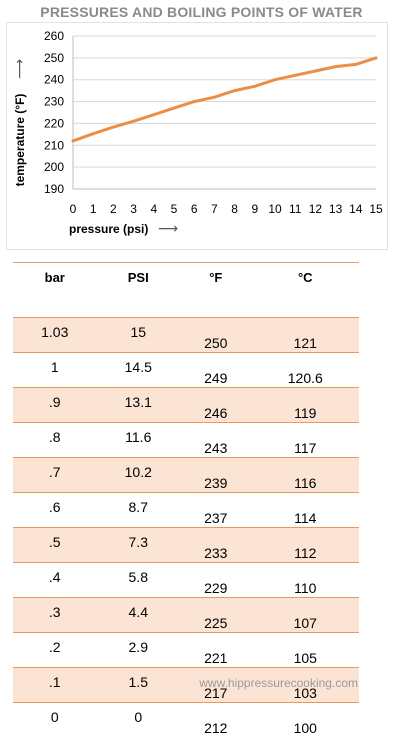 This screenshot has height=737, width=403. I want to click on cell-celsius: 107, so click(305, 615).